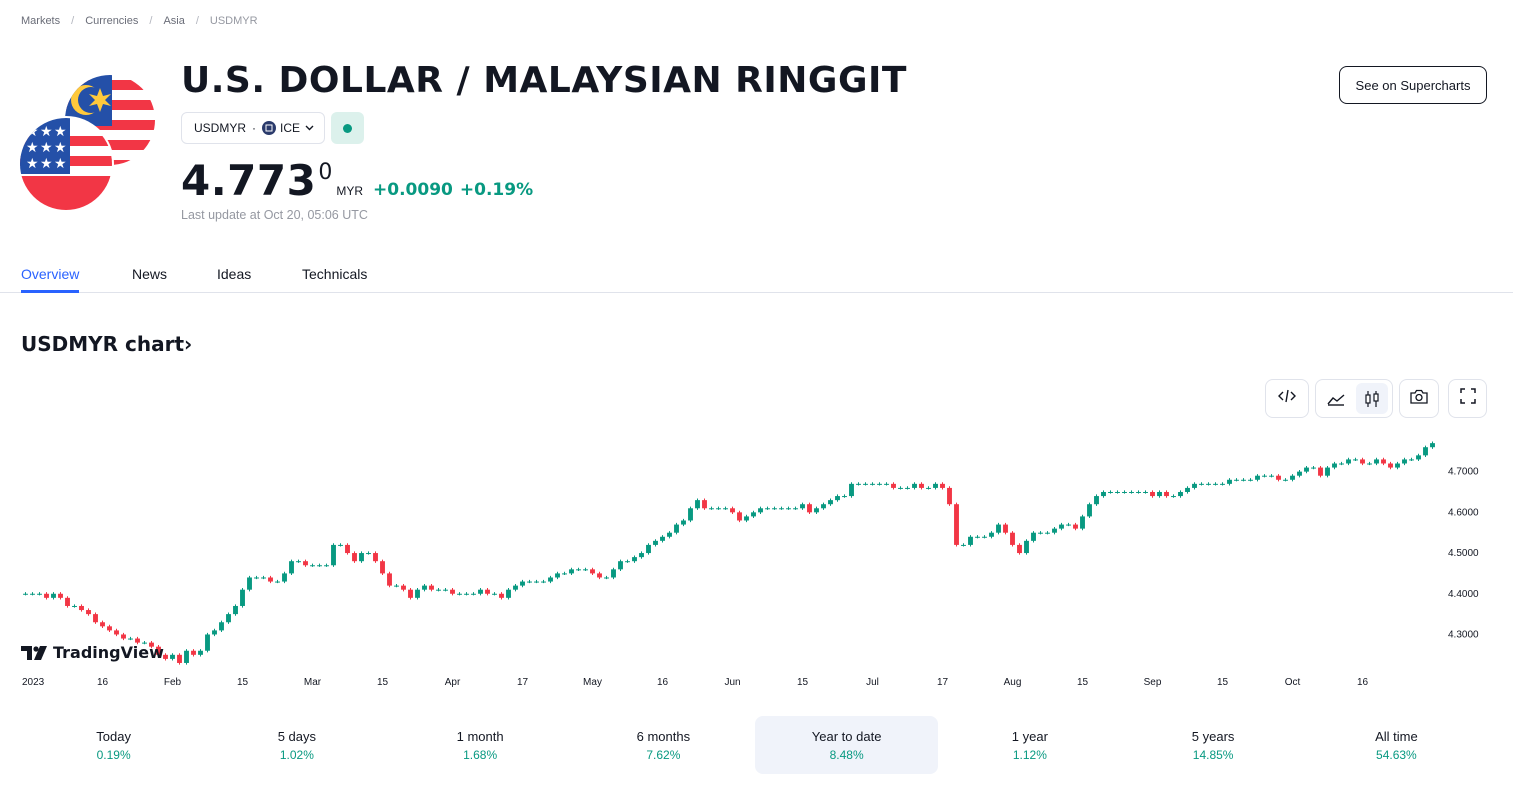 This screenshot has width=1513, height=792. Describe the element at coordinates (1463, 634) in the screenshot. I see `y-axis-tick-label: 4.3000` at that location.